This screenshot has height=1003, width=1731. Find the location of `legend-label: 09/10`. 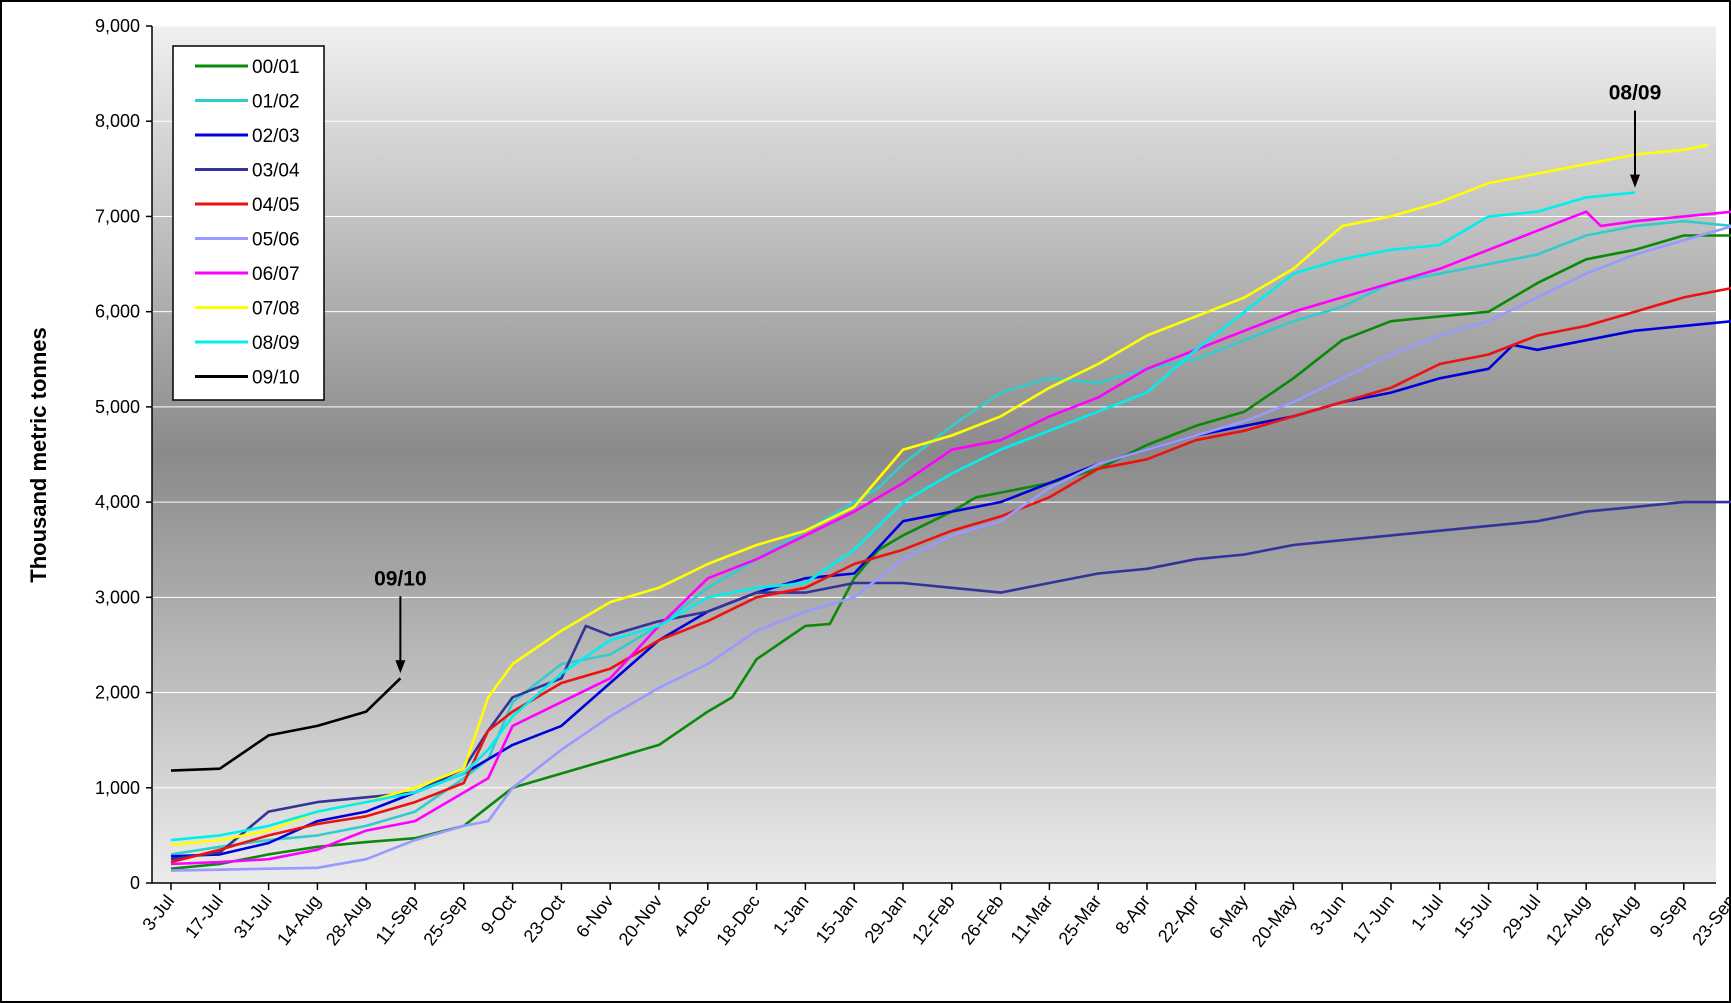

legend-label: 09/10 is located at coordinates (276, 378).